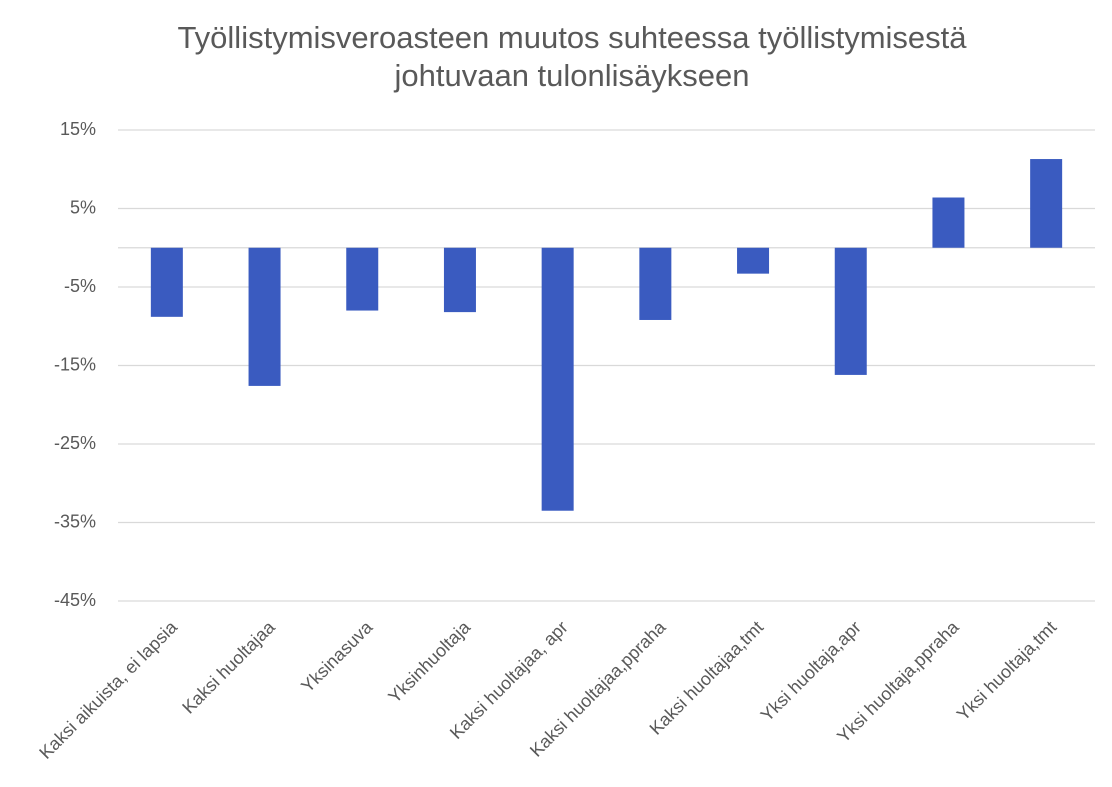  I want to click on chart-title: johtuvaan tulonlisäykseen, so click(571, 75).